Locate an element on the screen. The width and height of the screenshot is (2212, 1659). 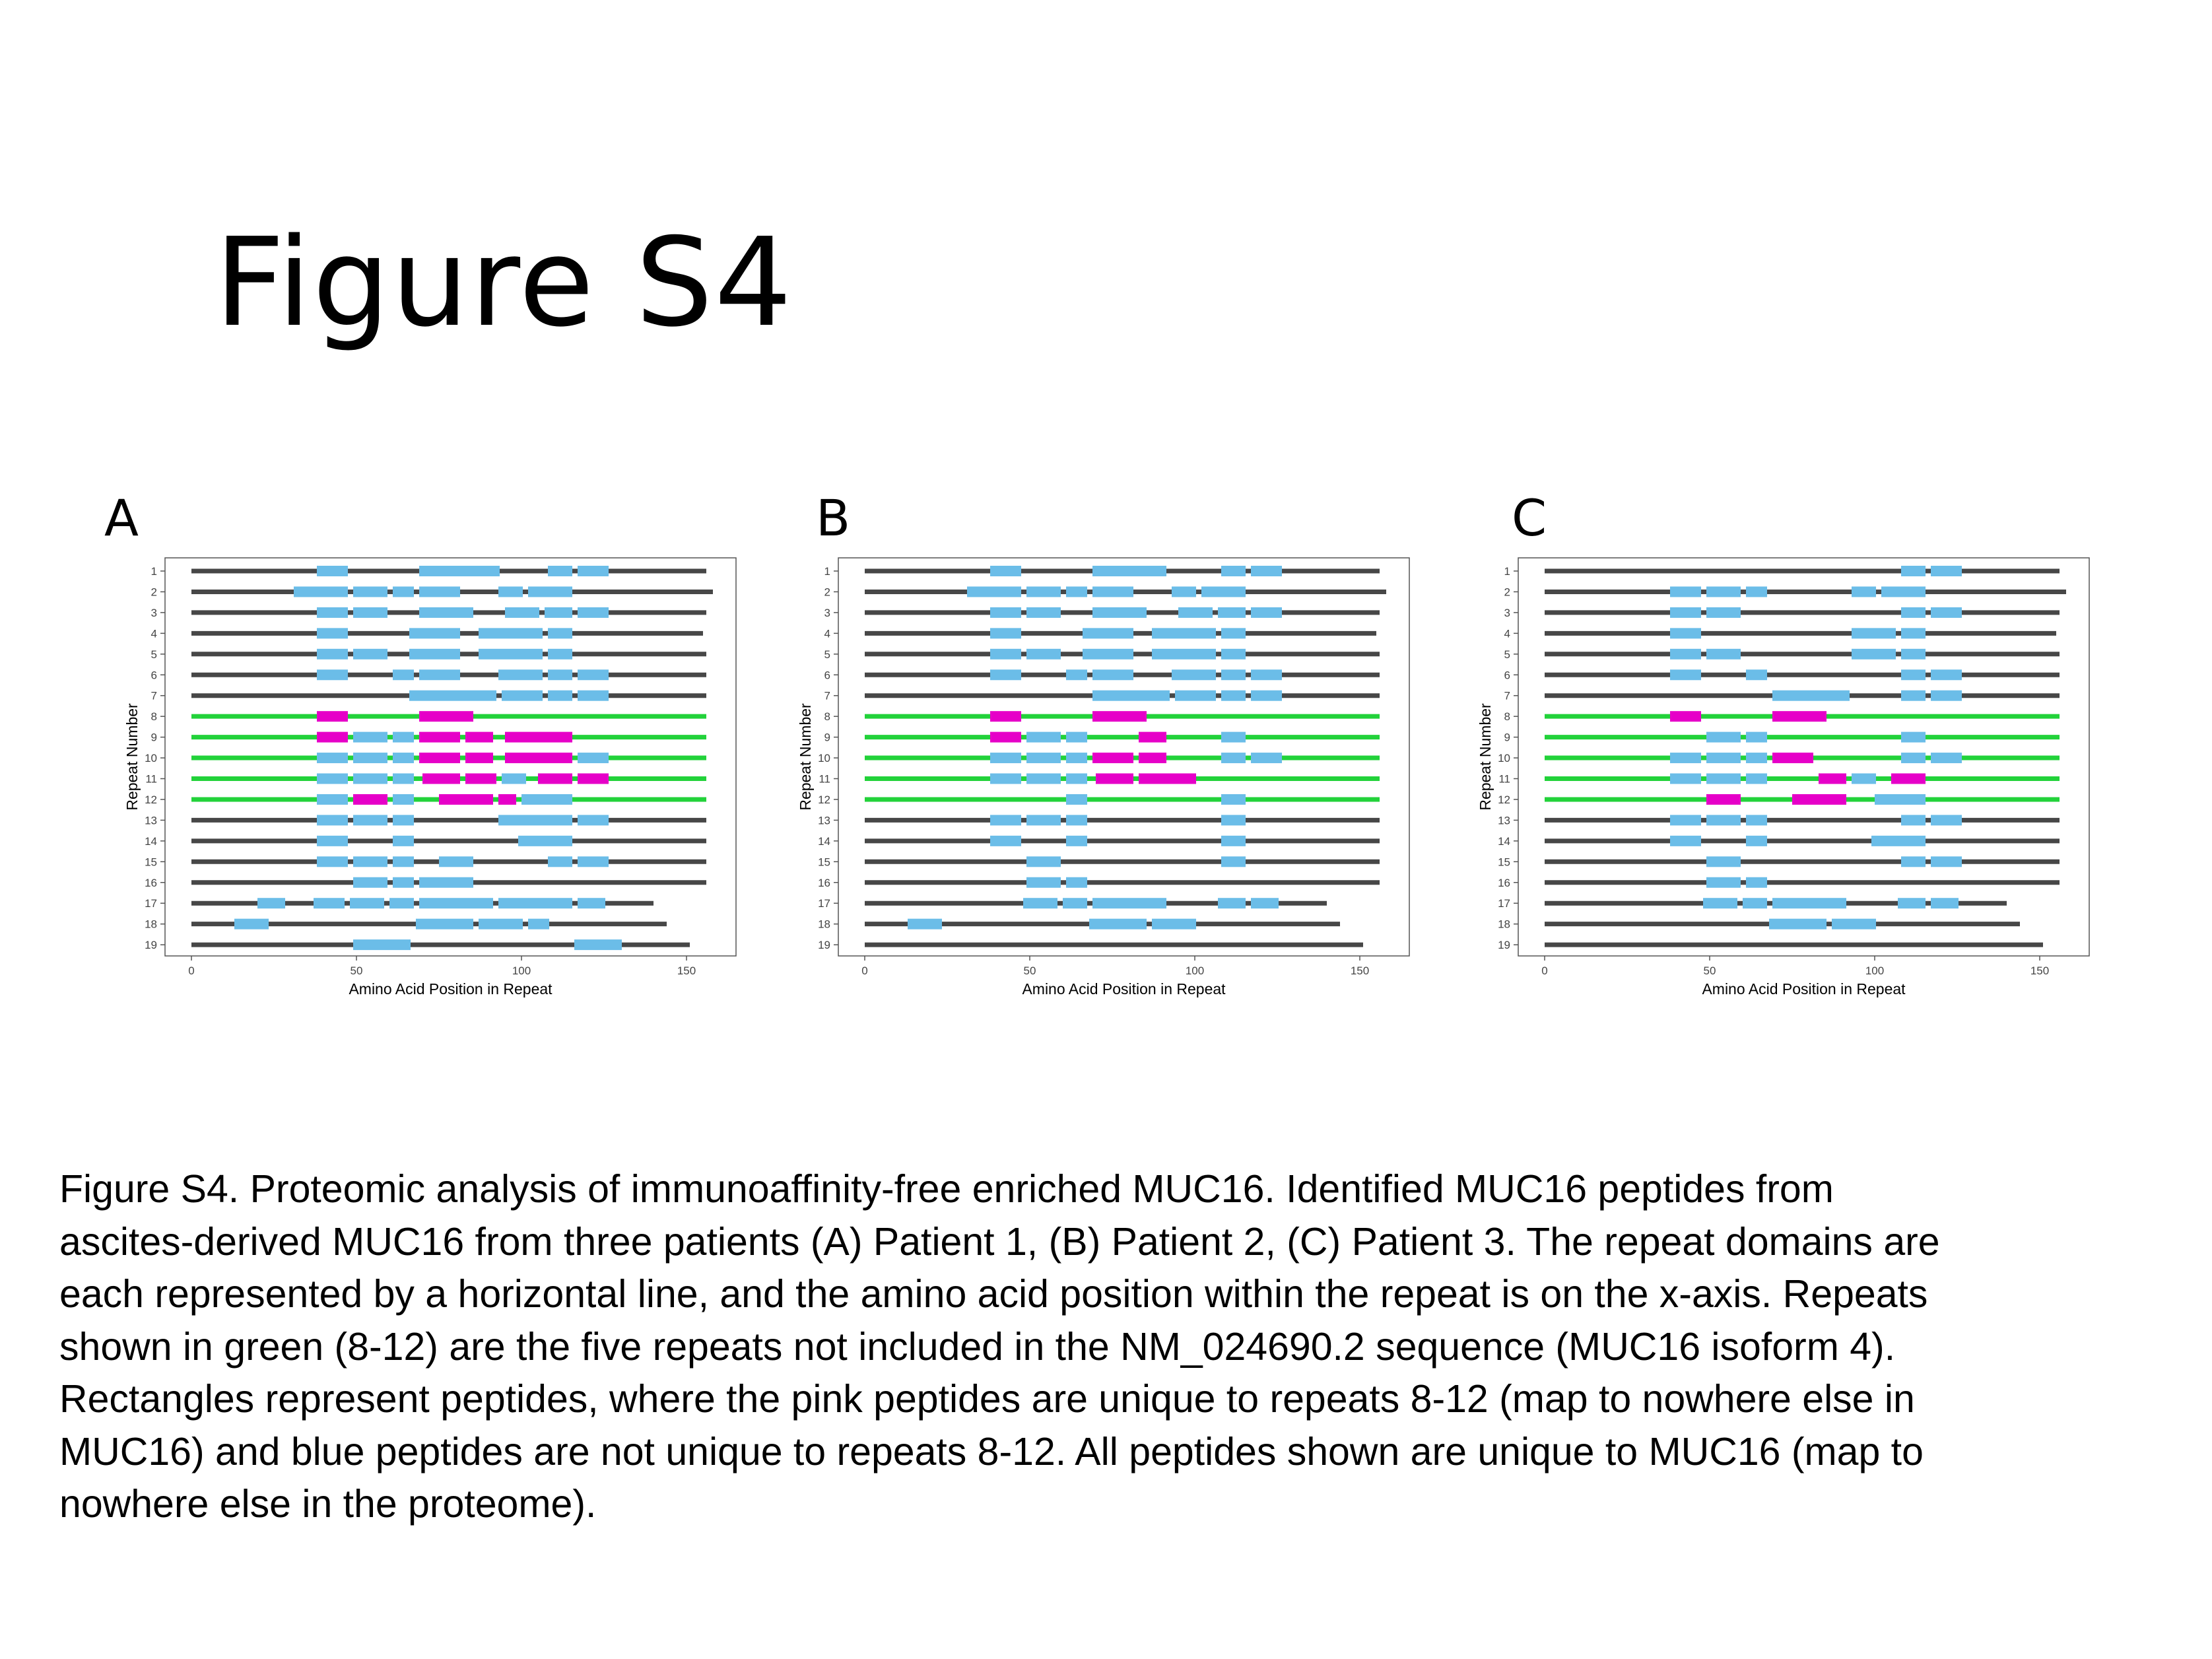
y-tick-label: 10 is located at coordinates (1504, 758).